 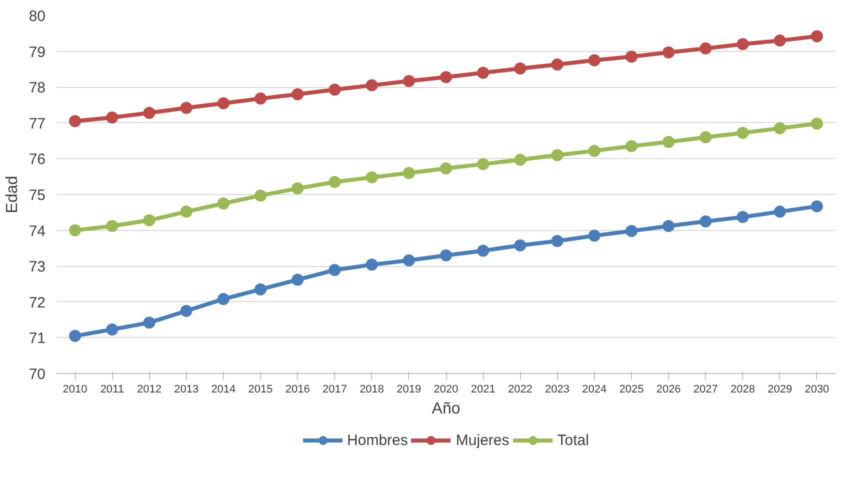 I want to click on legend-label: Total, so click(x=573, y=440).